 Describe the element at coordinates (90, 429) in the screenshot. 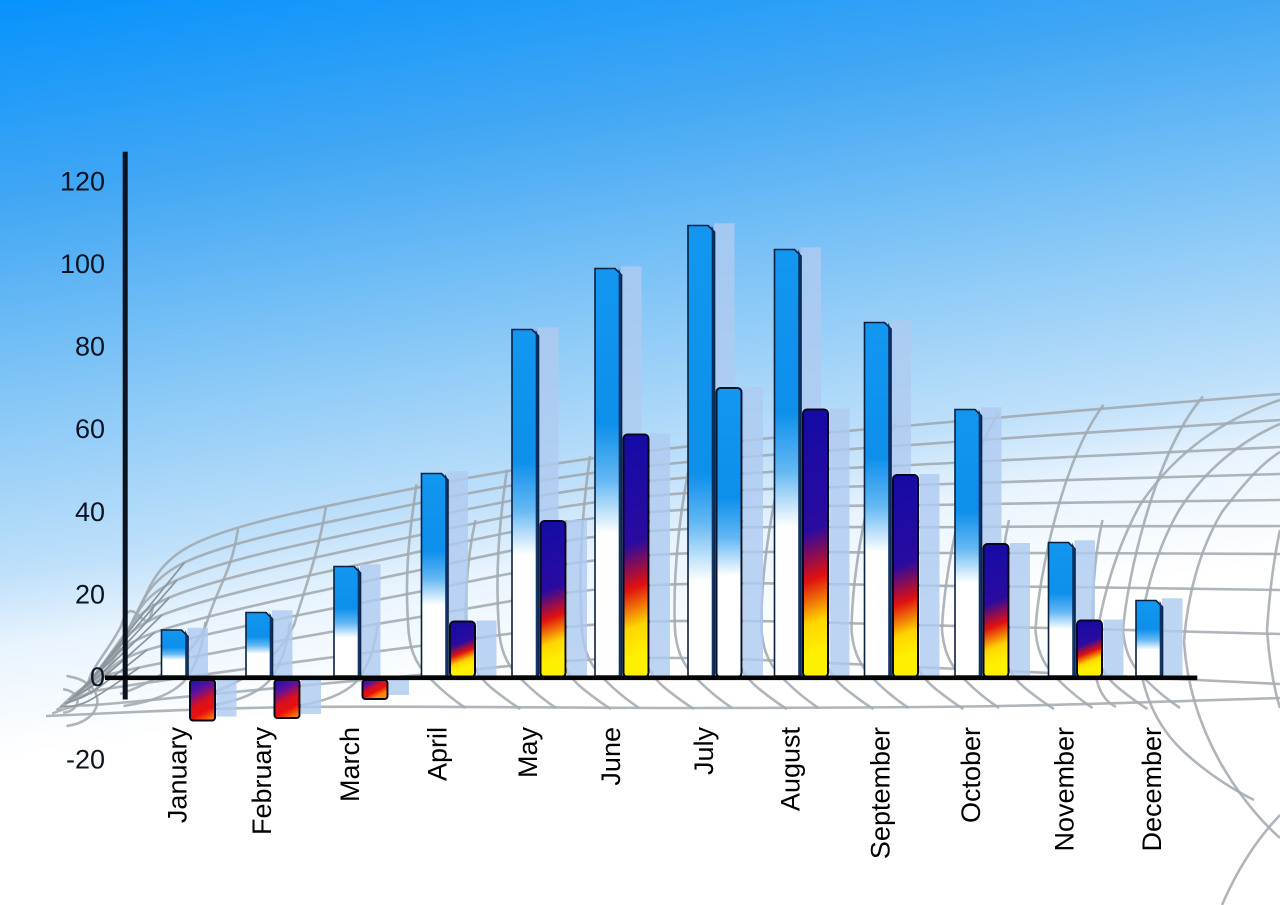

I see `svg-text: 60` at that location.